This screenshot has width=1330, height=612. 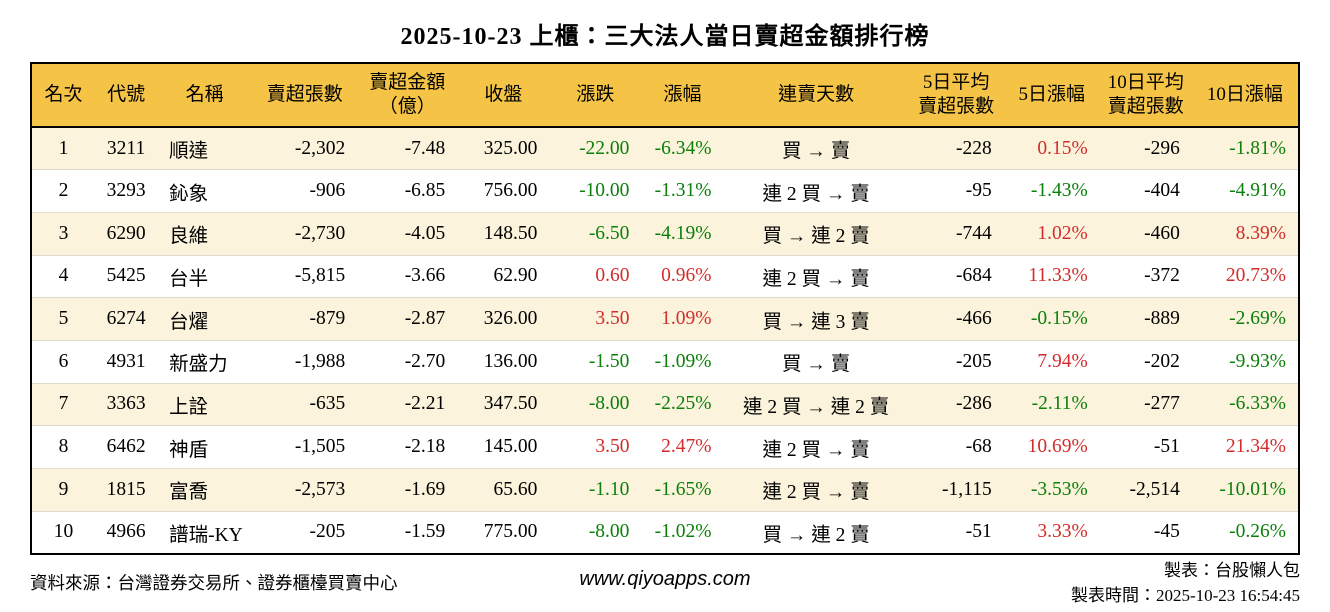 What do you see at coordinates (503, 319) in the screenshot?
I see `cell-close: 326.00` at bounding box center [503, 319].